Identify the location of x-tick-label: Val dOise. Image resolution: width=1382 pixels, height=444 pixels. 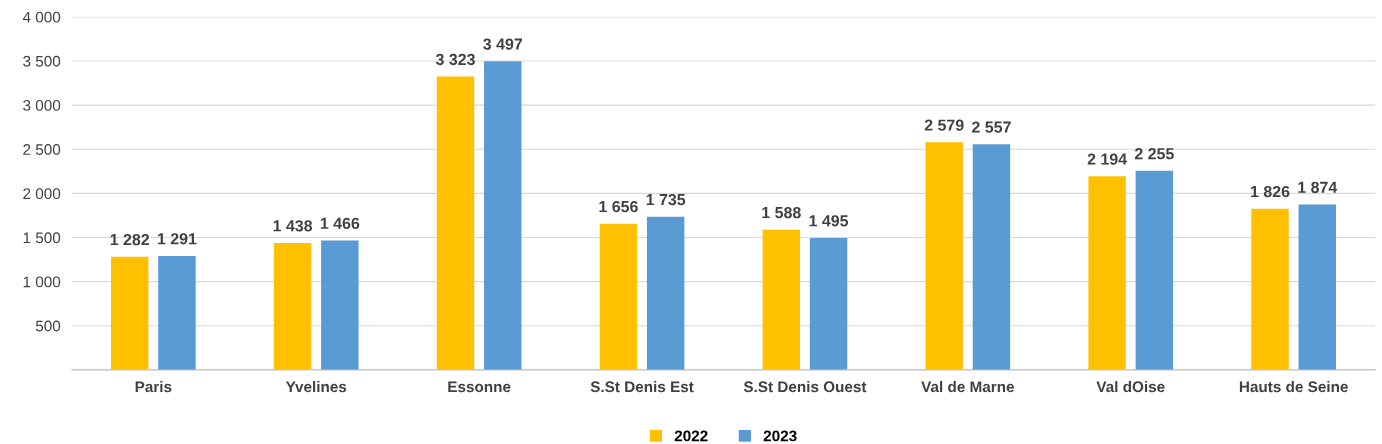
(1130, 386).